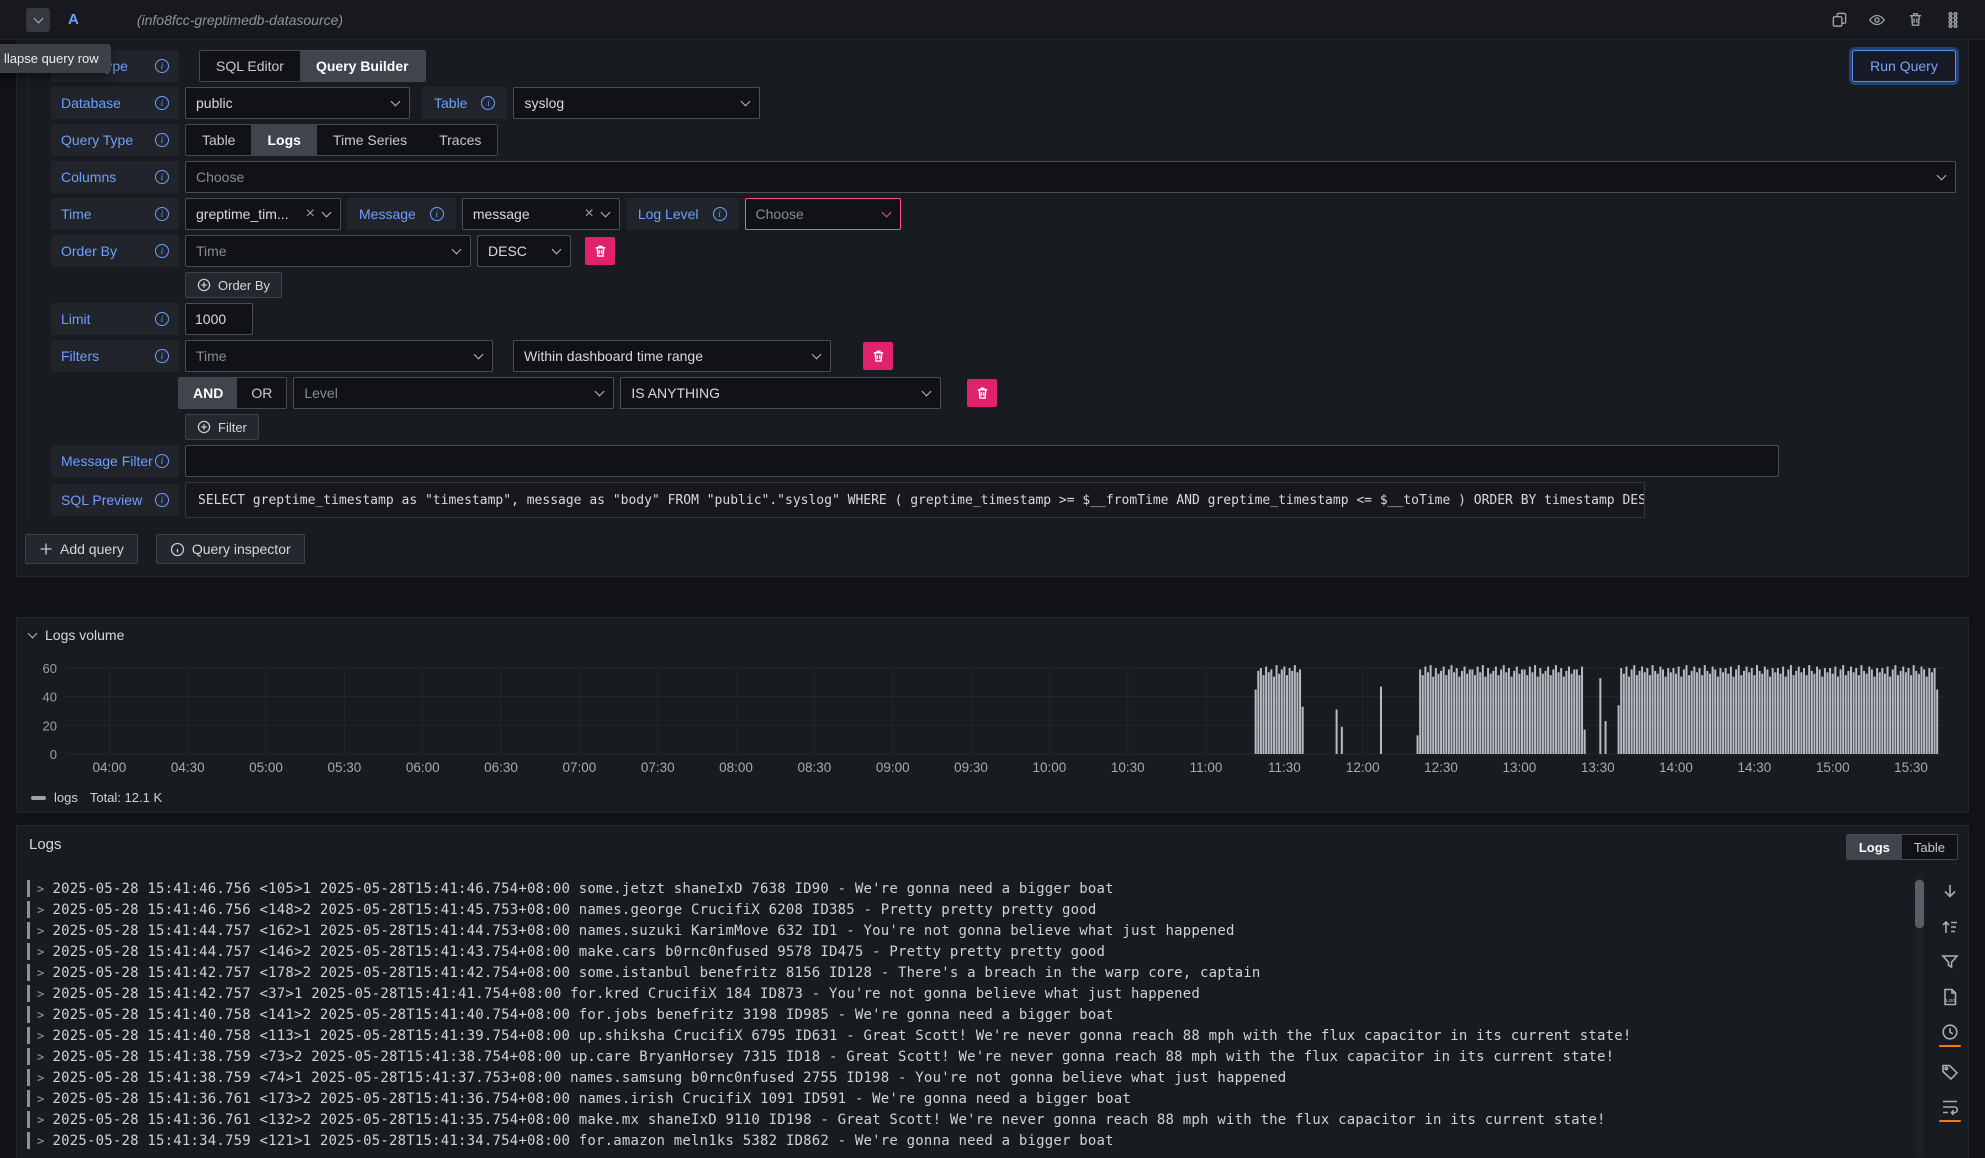 Image resolution: width=1985 pixels, height=1158 pixels. Describe the element at coordinates (297, 103) in the screenshot. I see `database-select: public` at that location.